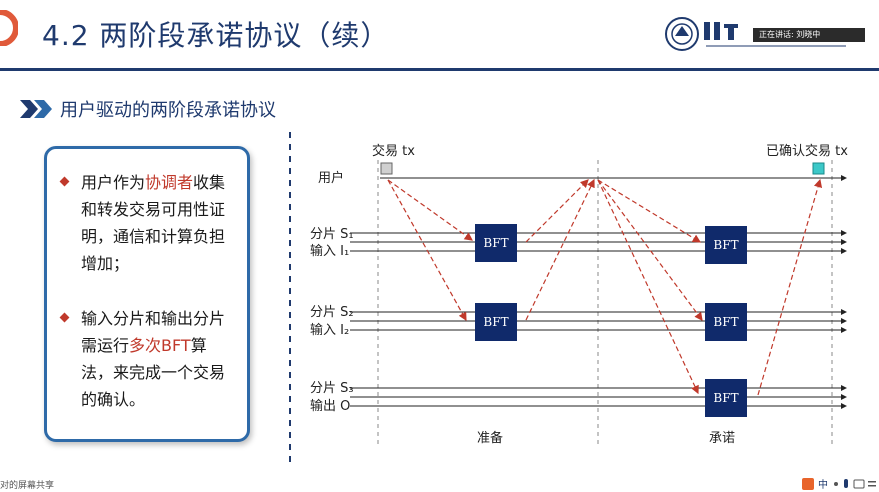  Describe the element at coordinates (153, 223) in the screenshot. I see `bullet-text: 收集和转发交易可用性证明，通信和计算负担增加；` at that location.